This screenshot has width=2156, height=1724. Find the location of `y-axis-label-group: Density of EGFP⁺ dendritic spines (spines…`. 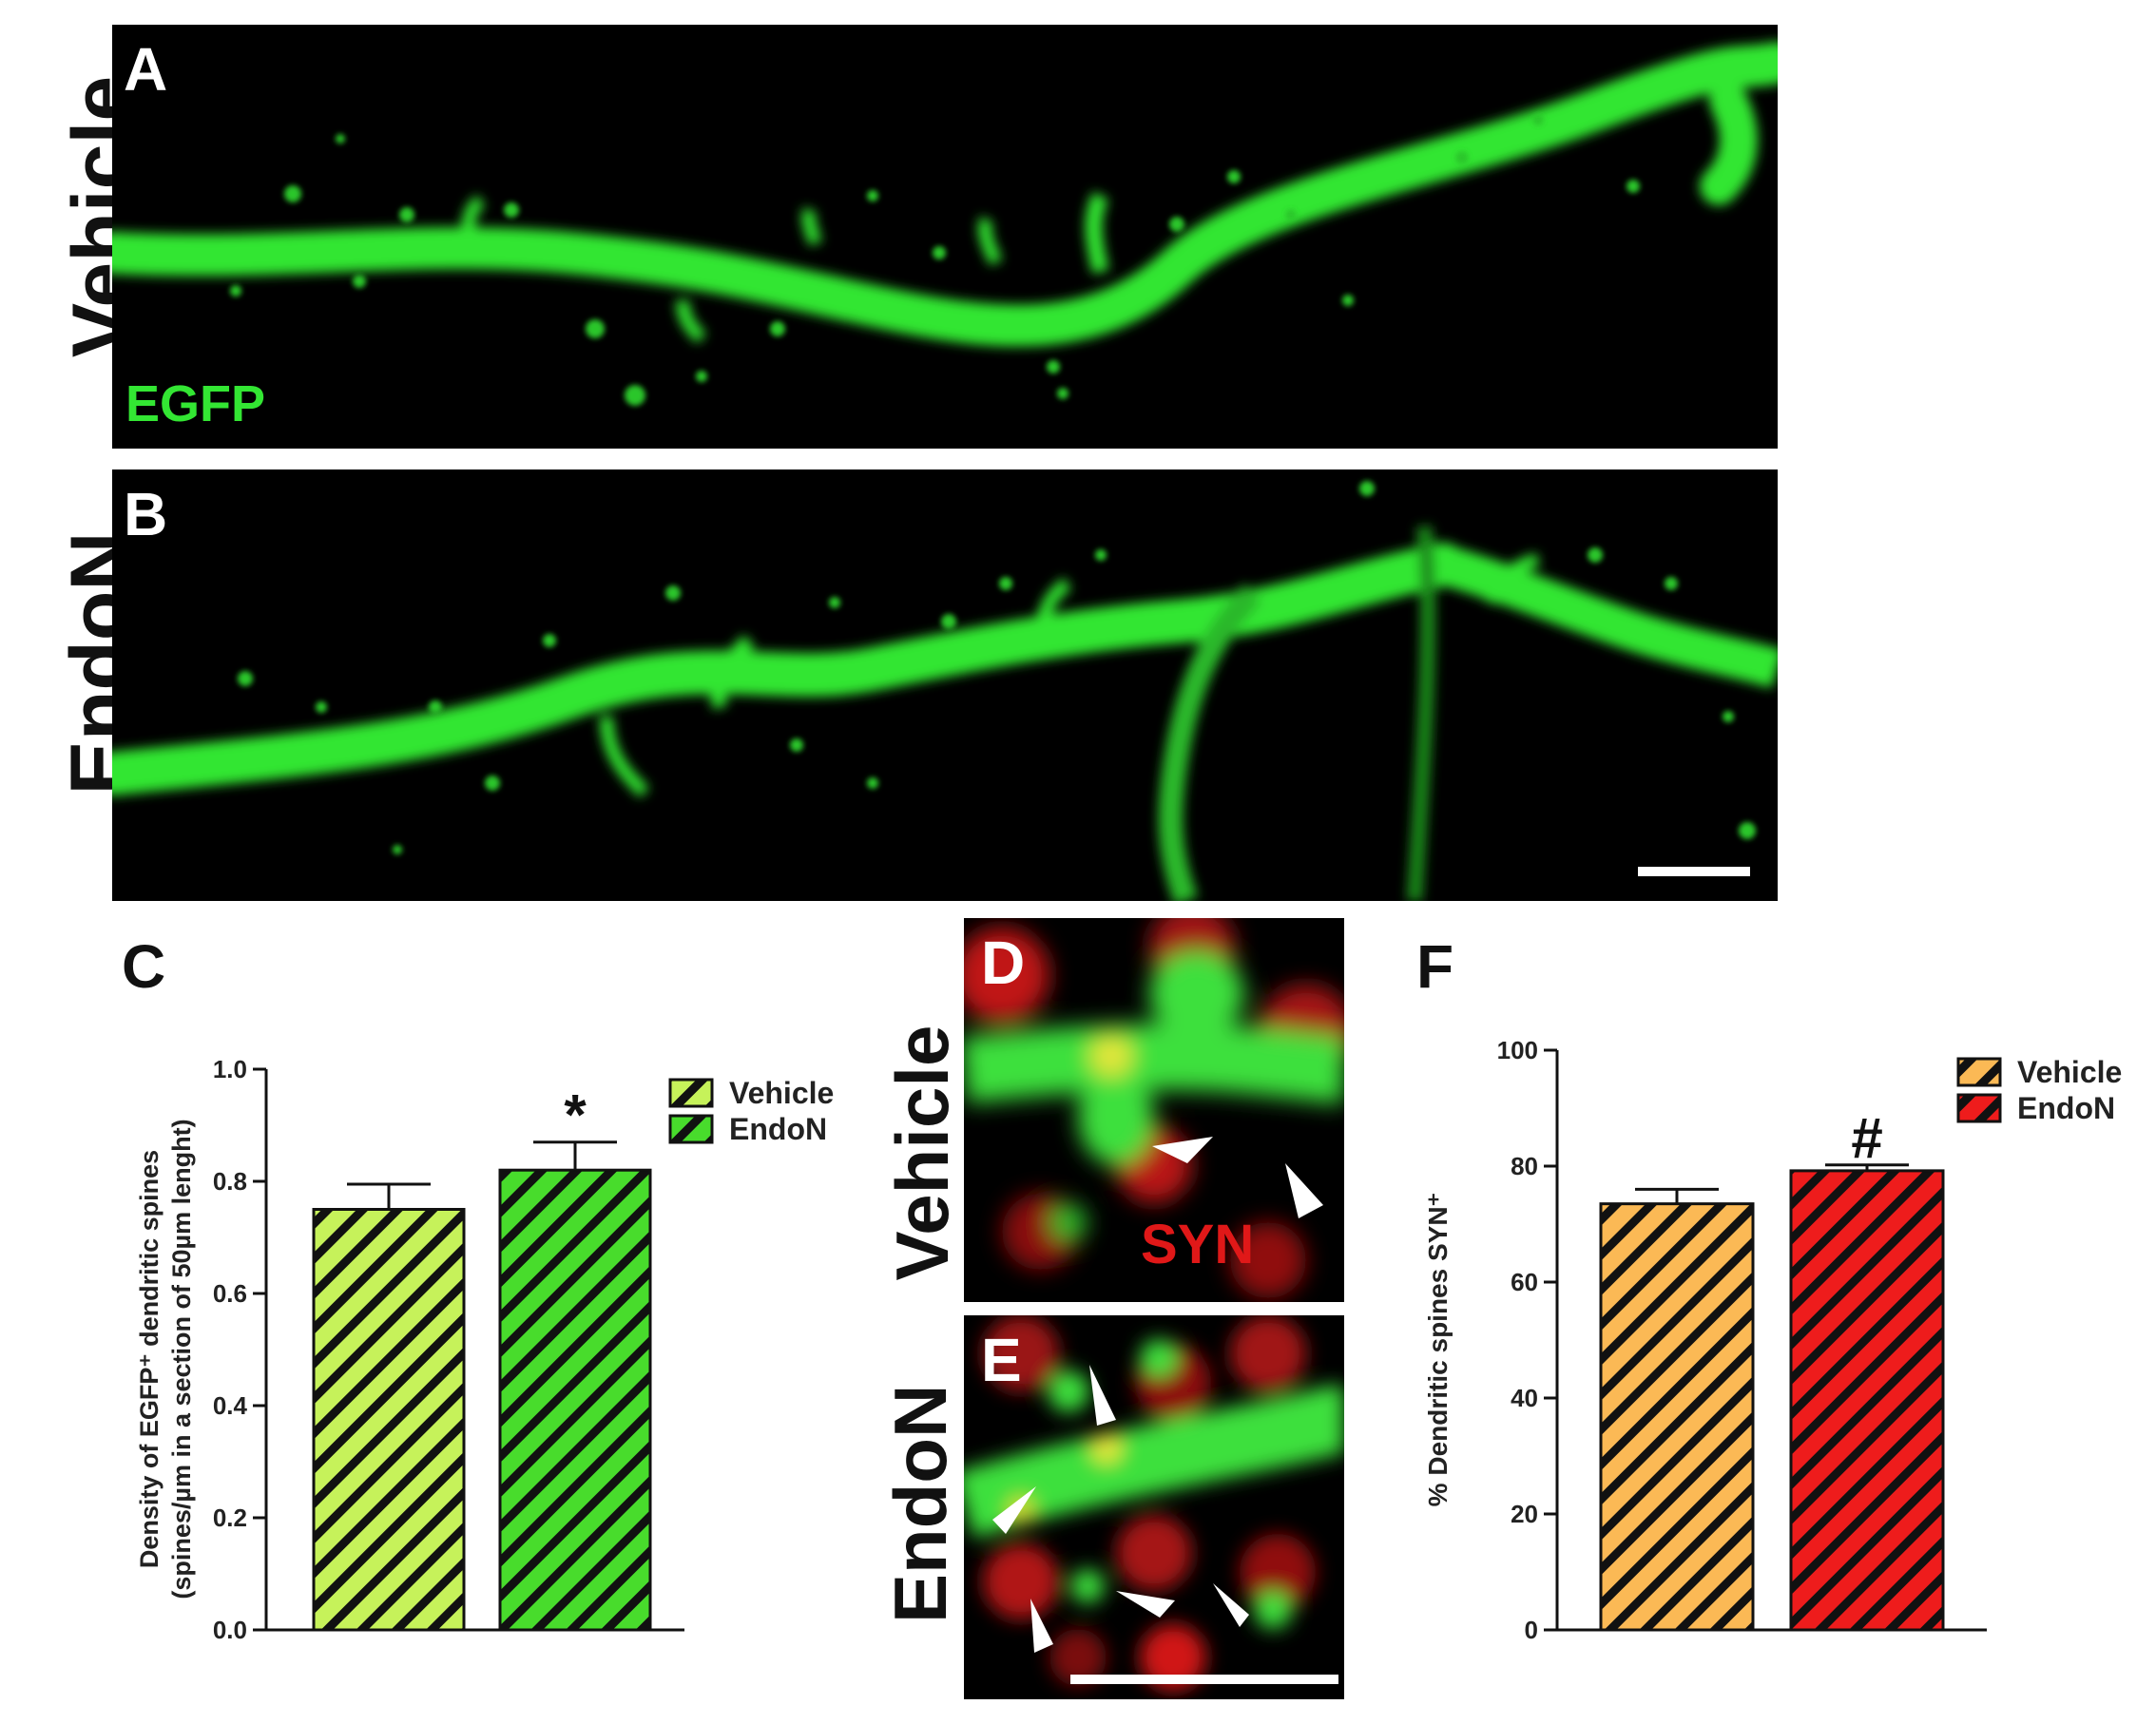

y-axis-label-group: Density of EGFP⁺ dendritic spines (spines… is located at coordinates (165, 1359).